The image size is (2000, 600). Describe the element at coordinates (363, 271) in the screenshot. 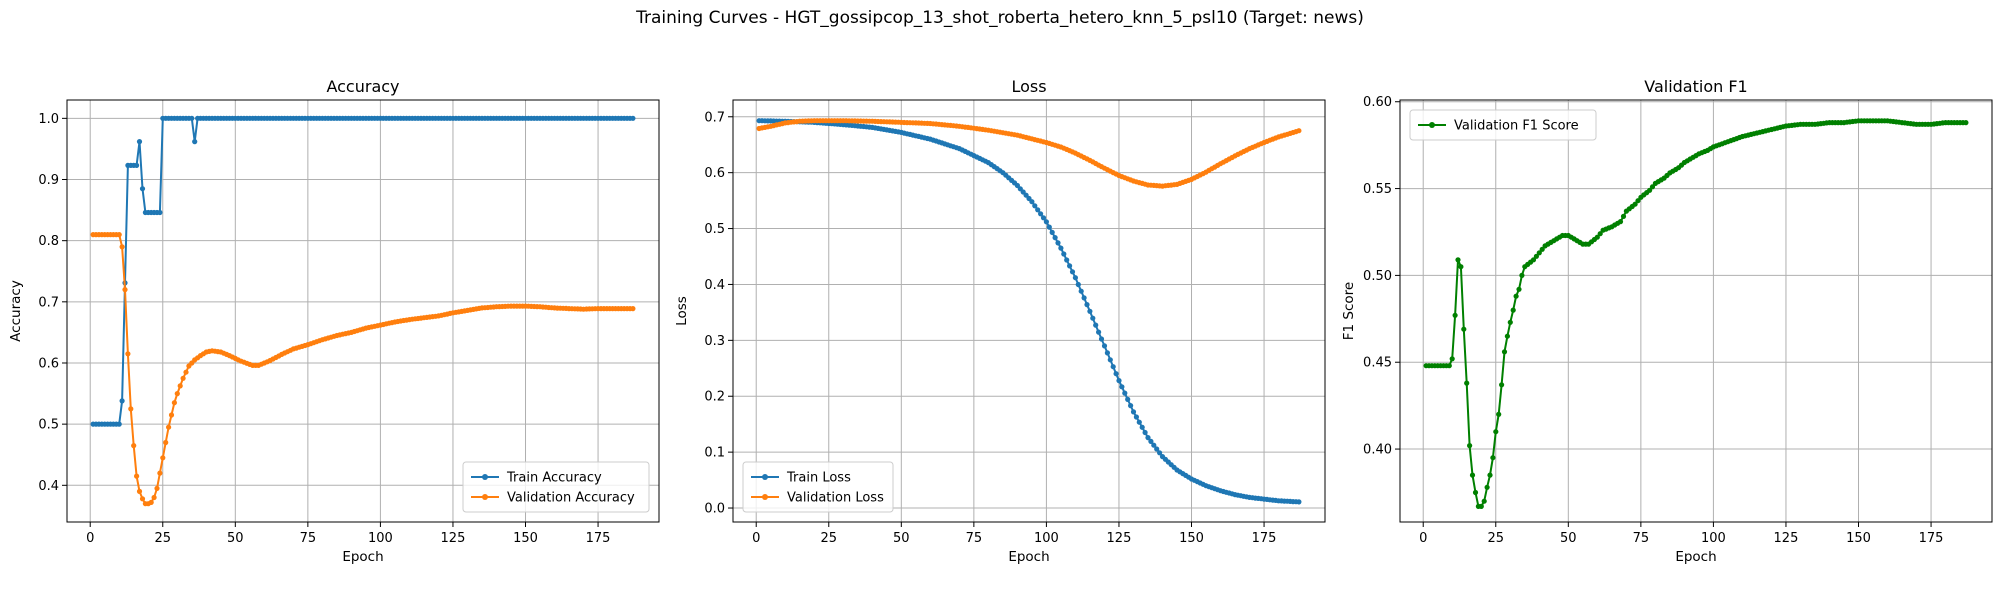

I see `series-line` at that location.